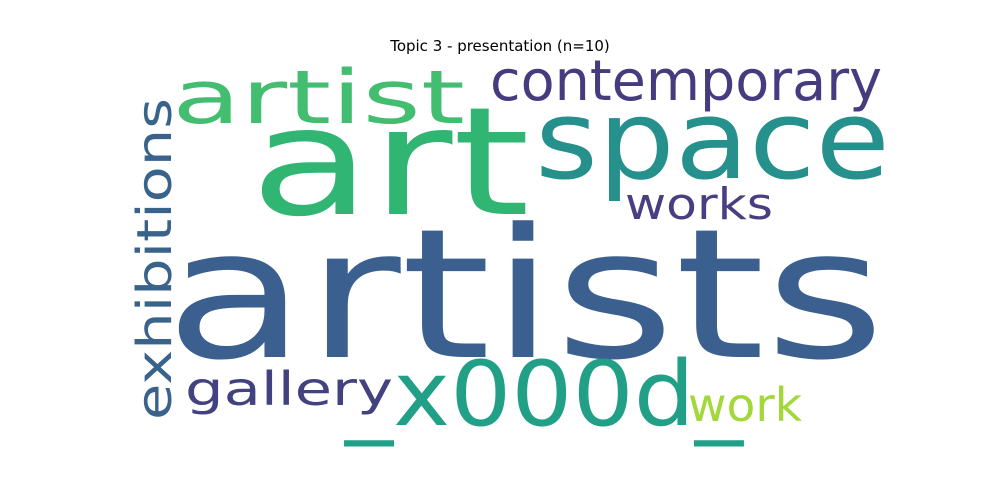 The width and height of the screenshot is (1000, 500). I want to click on word-work: work, so click(745, 405).